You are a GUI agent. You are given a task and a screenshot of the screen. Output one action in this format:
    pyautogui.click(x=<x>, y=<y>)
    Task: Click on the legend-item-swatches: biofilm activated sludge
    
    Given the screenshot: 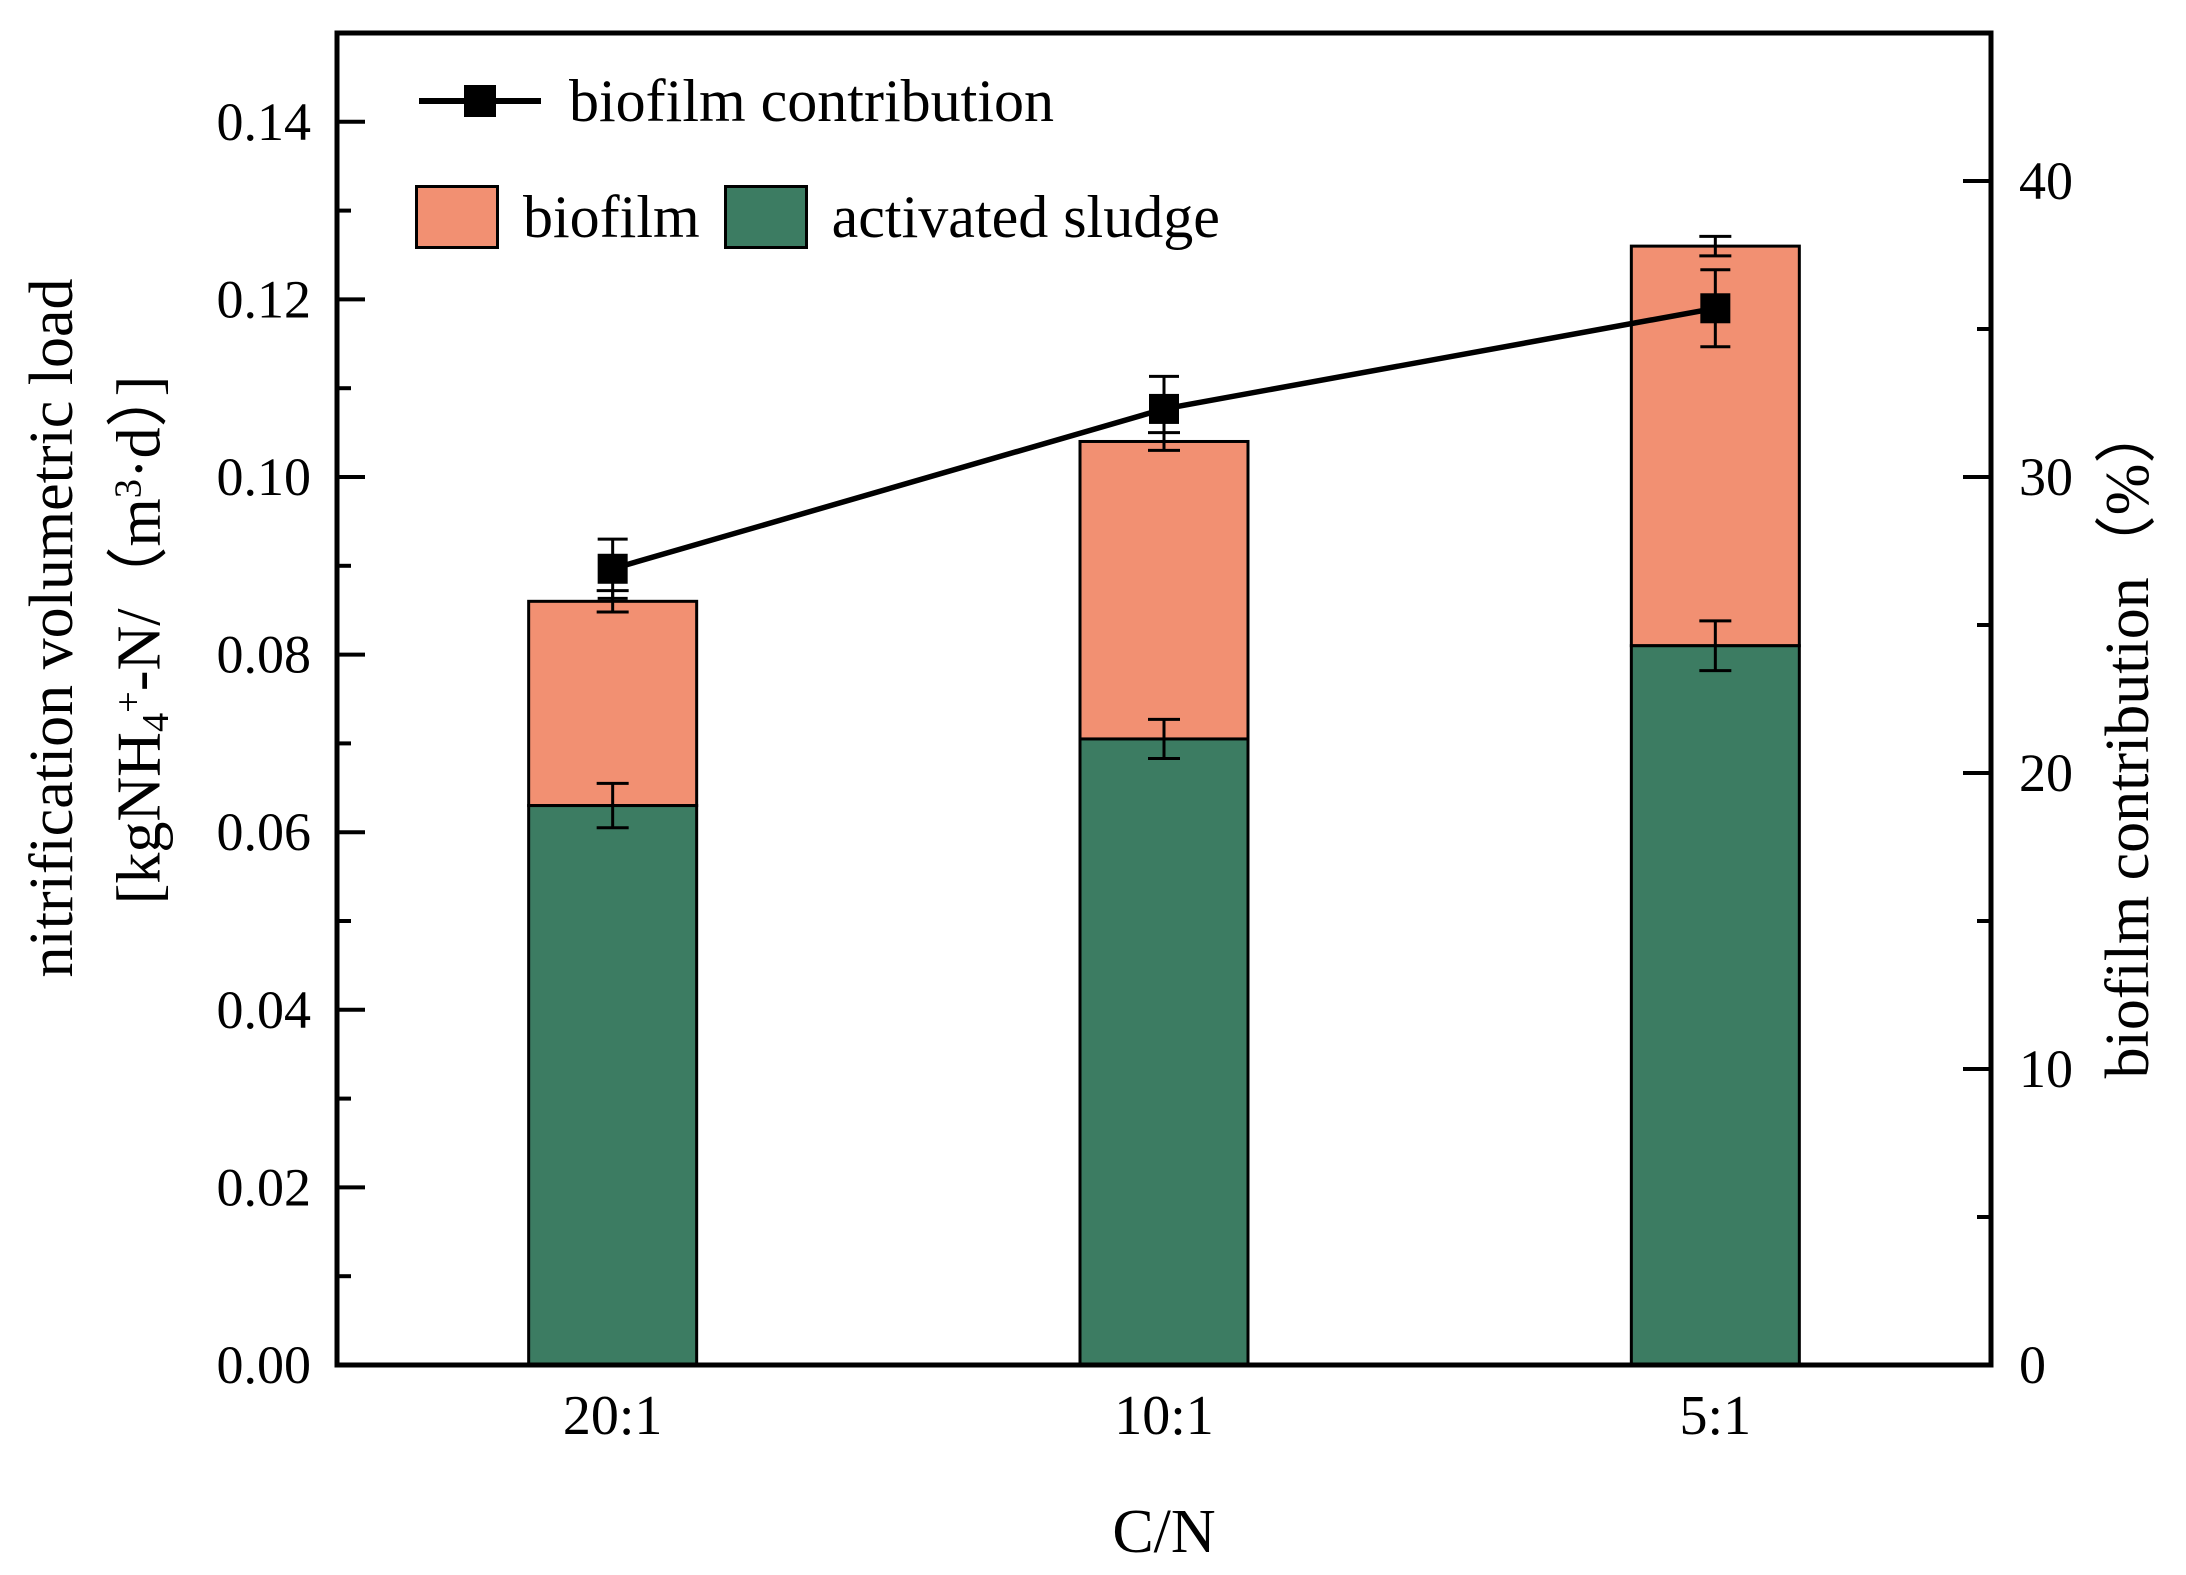 What is the action you would take?
    pyautogui.click(x=817, y=217)
    